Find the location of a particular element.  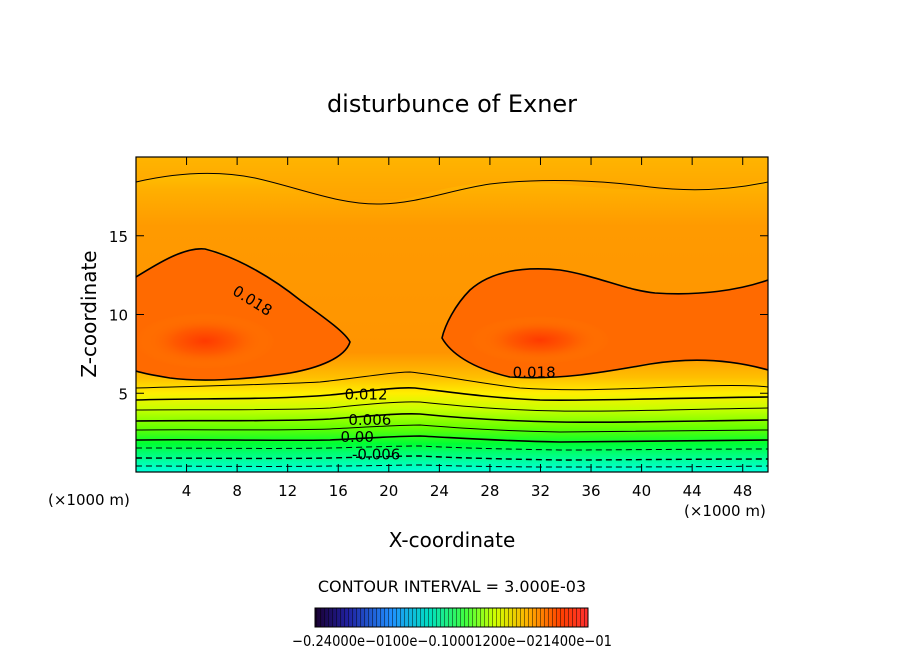

contour-upper is located at coordinates (452, 188).